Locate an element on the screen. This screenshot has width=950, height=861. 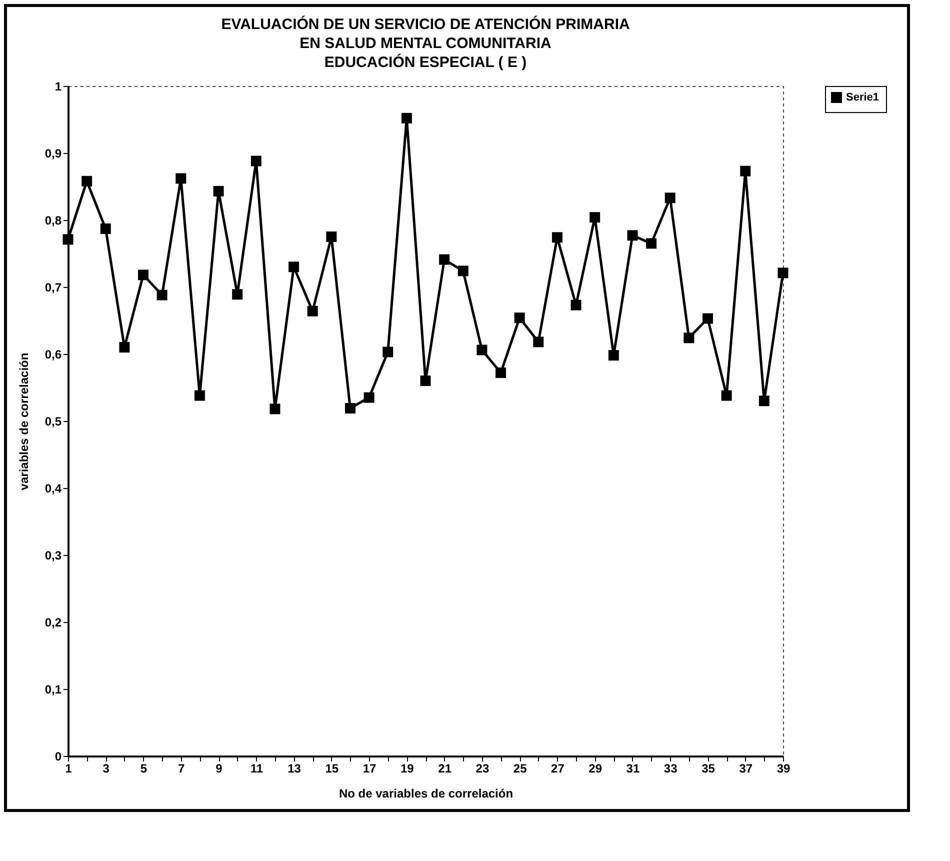
x-tick-label: 3 is located at coordinates (106, 769).